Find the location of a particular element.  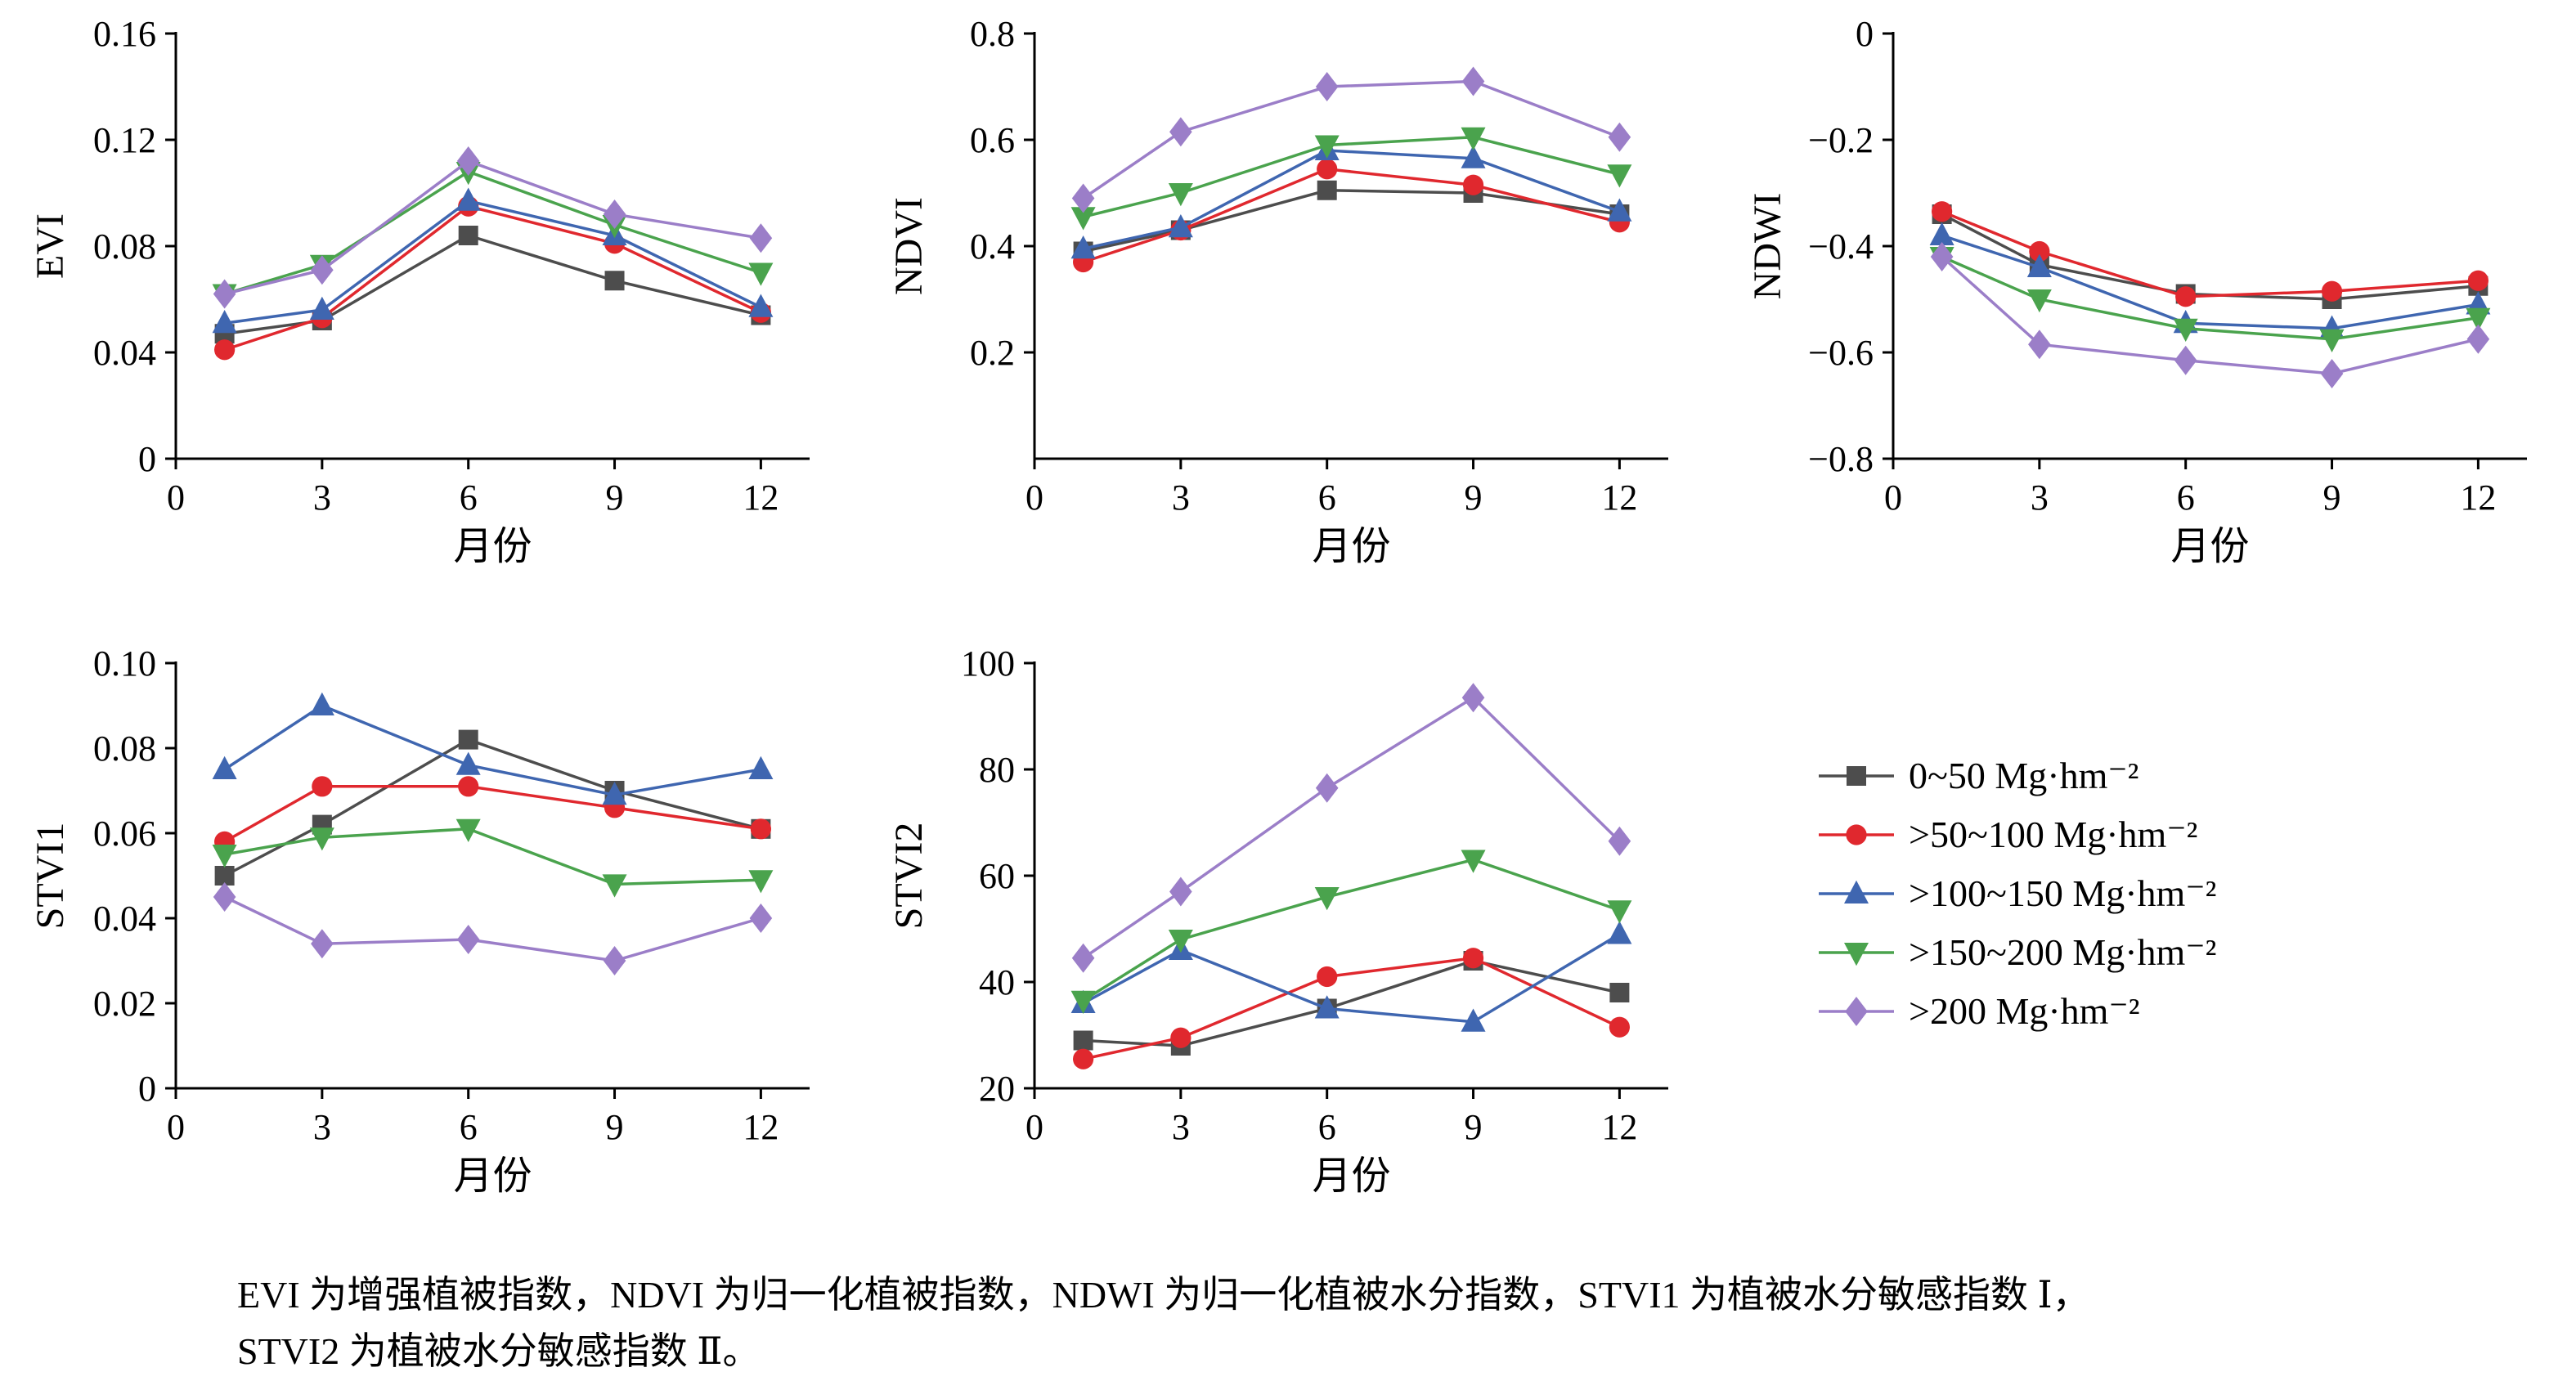

svg-text: 0.06 is located at coordinates (125, 834).